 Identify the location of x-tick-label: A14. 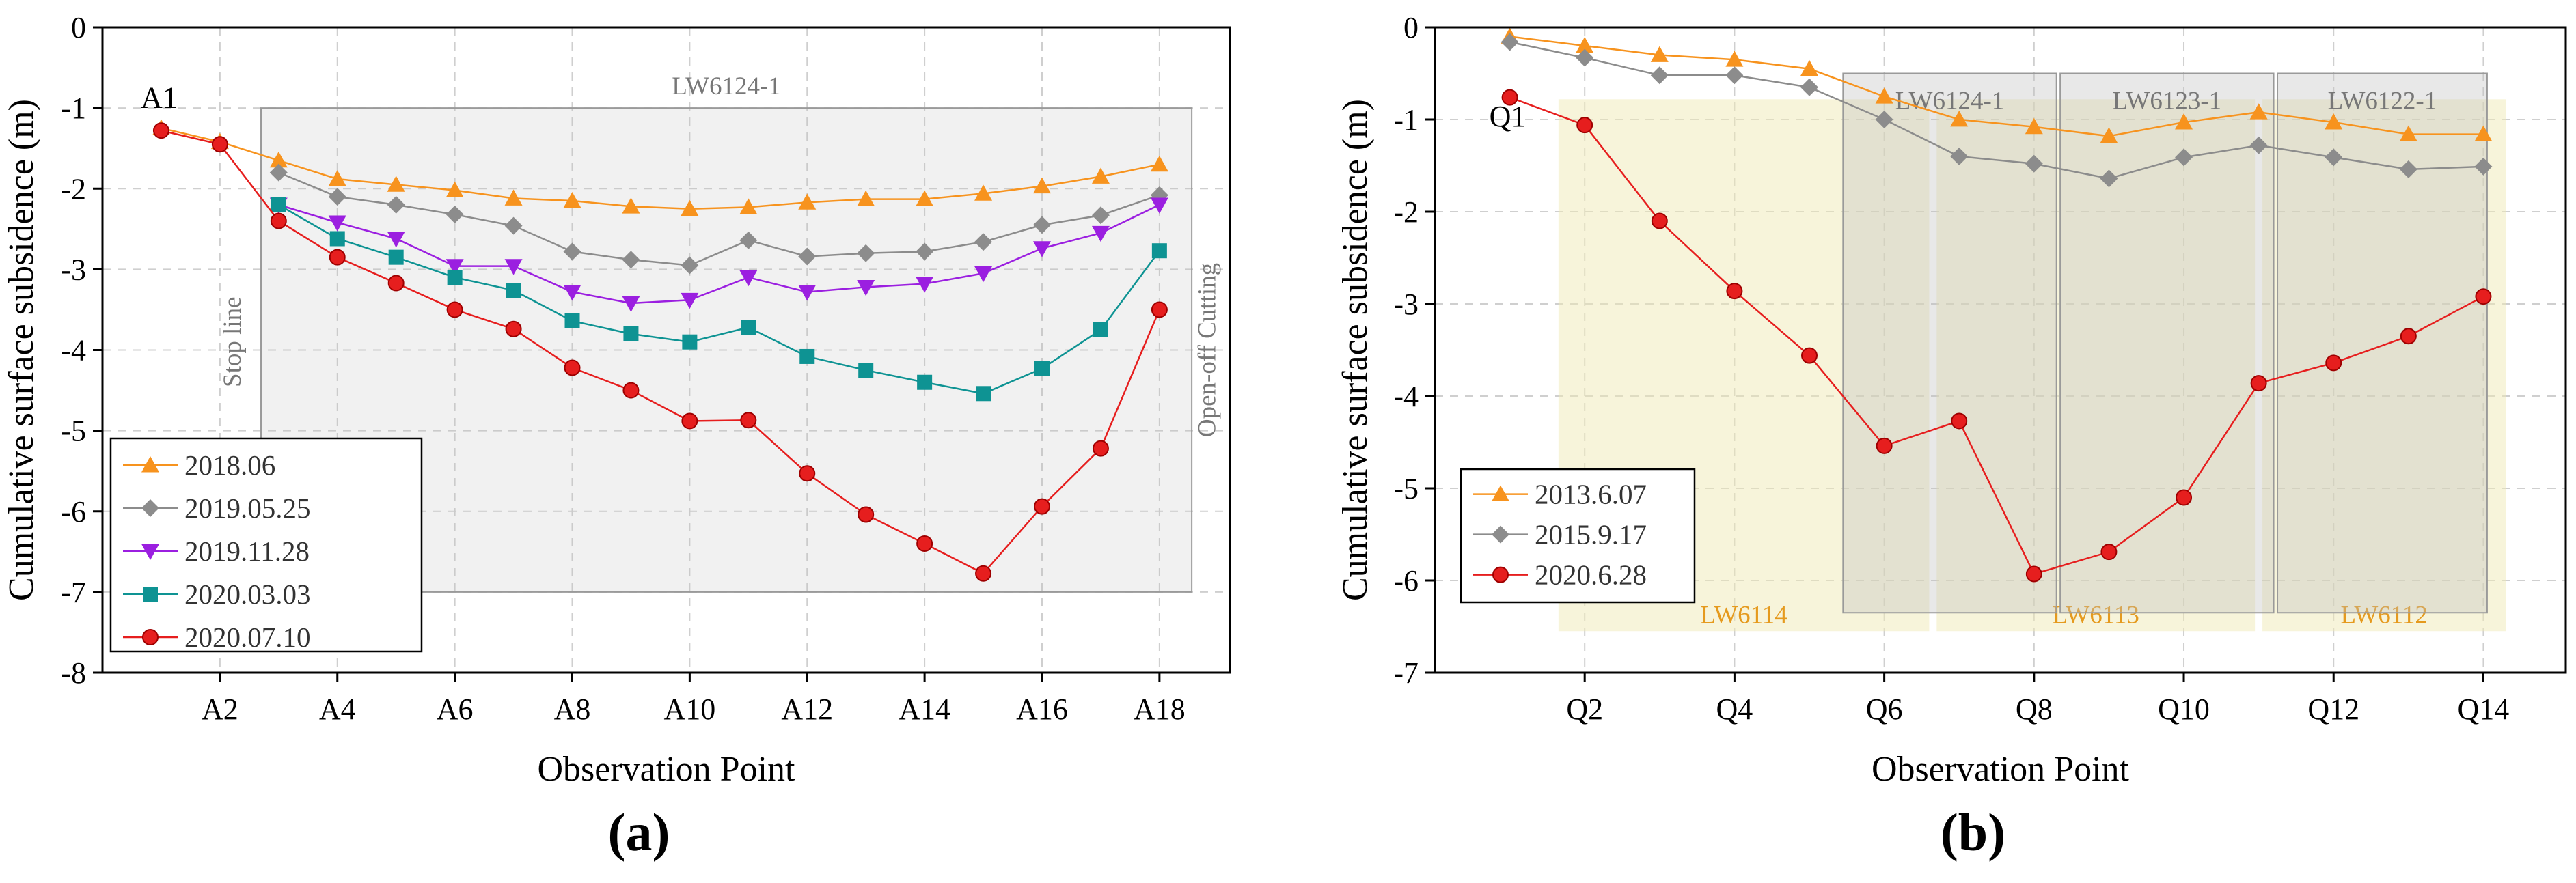
(924, 709).